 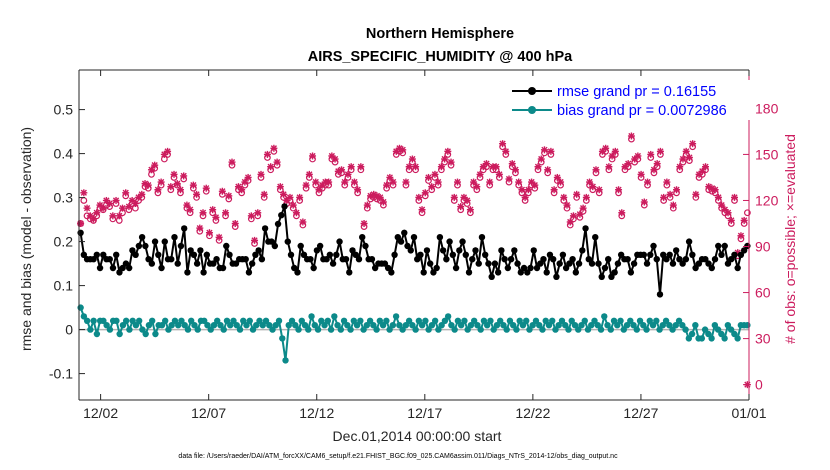 What do you see at coordinates (640, 413) in the screenshot?
I see `x-tick-label: 12/27` at bounding box center [640, 413].